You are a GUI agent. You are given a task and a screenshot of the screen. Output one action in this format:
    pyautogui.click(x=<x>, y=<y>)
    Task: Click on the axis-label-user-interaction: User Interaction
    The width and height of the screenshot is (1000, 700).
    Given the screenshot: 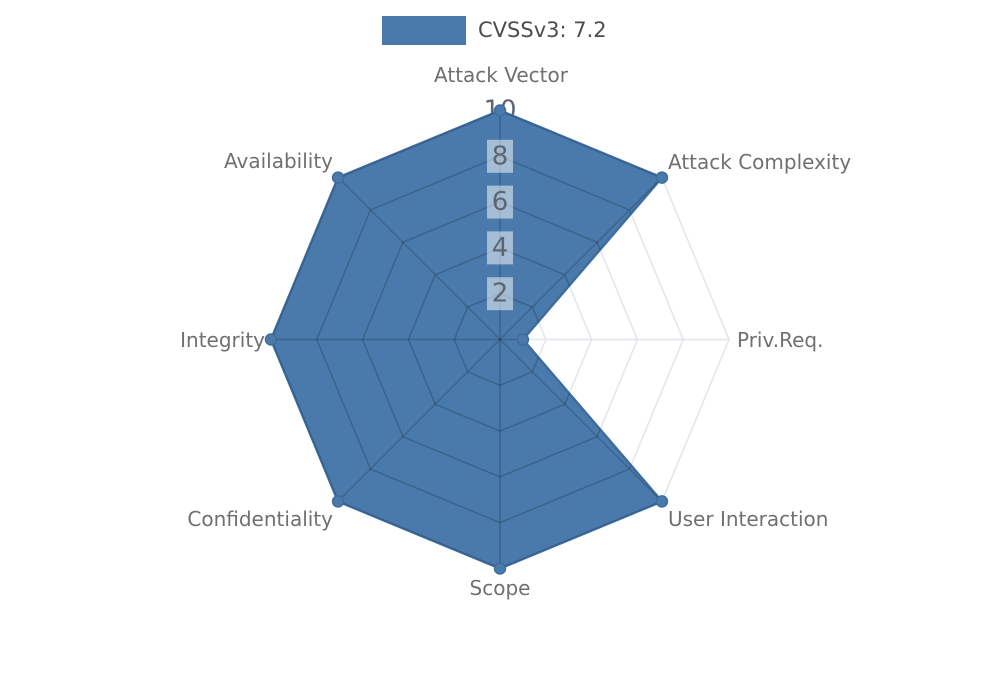 What is the action you would take?
    pyautogui.click(x=748, y=519)
    